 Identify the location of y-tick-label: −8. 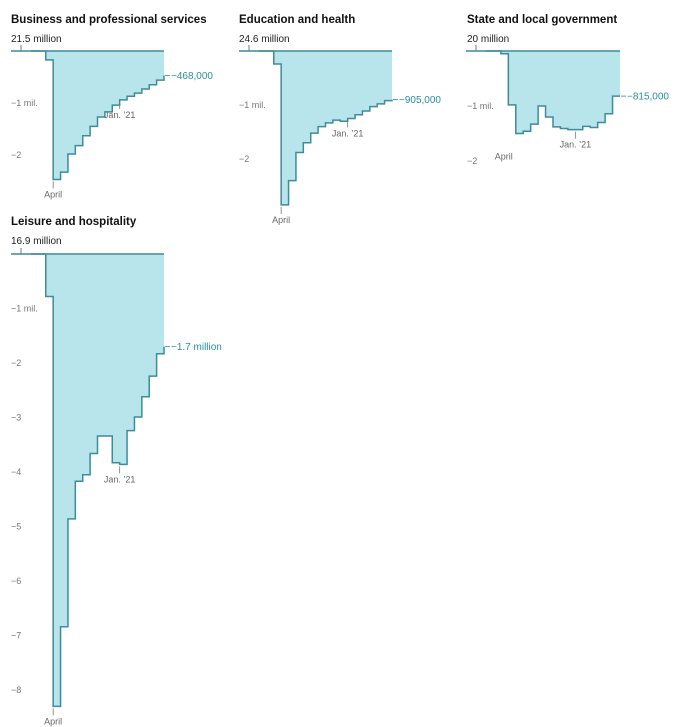
(16, 690).